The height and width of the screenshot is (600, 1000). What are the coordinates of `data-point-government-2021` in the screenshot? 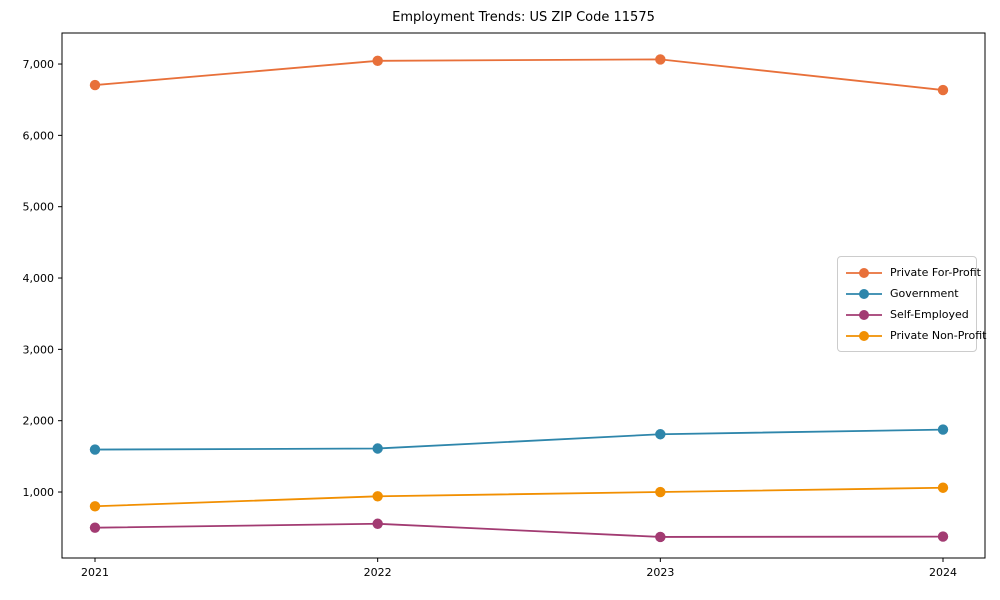 It's located at (95, 449).